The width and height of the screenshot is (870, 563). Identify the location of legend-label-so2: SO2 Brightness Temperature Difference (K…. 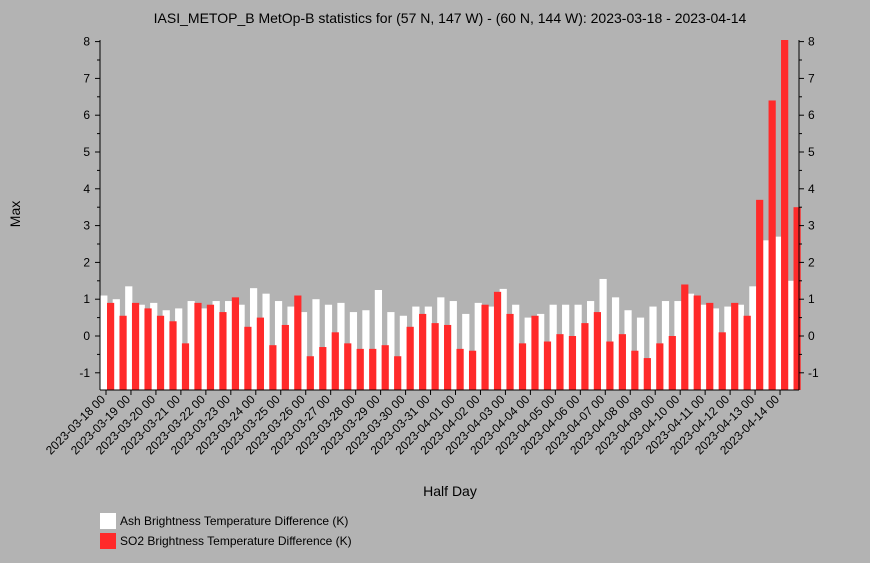
(236, 541).